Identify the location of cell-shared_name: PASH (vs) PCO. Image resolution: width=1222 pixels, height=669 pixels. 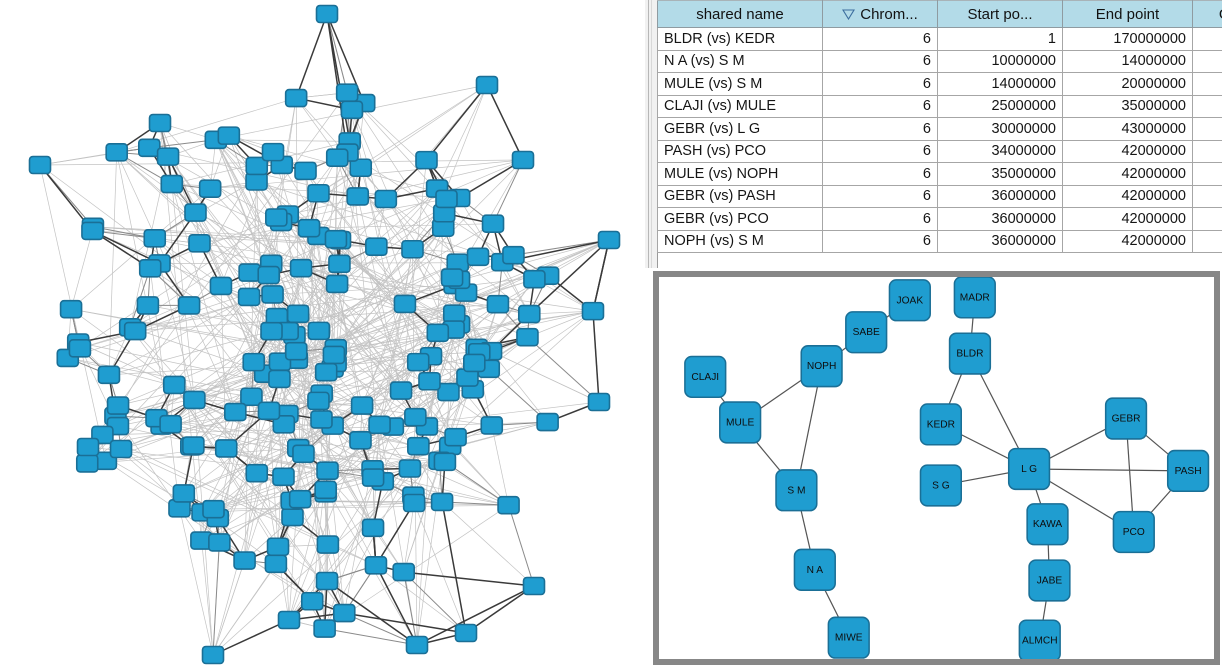
(740, 151).